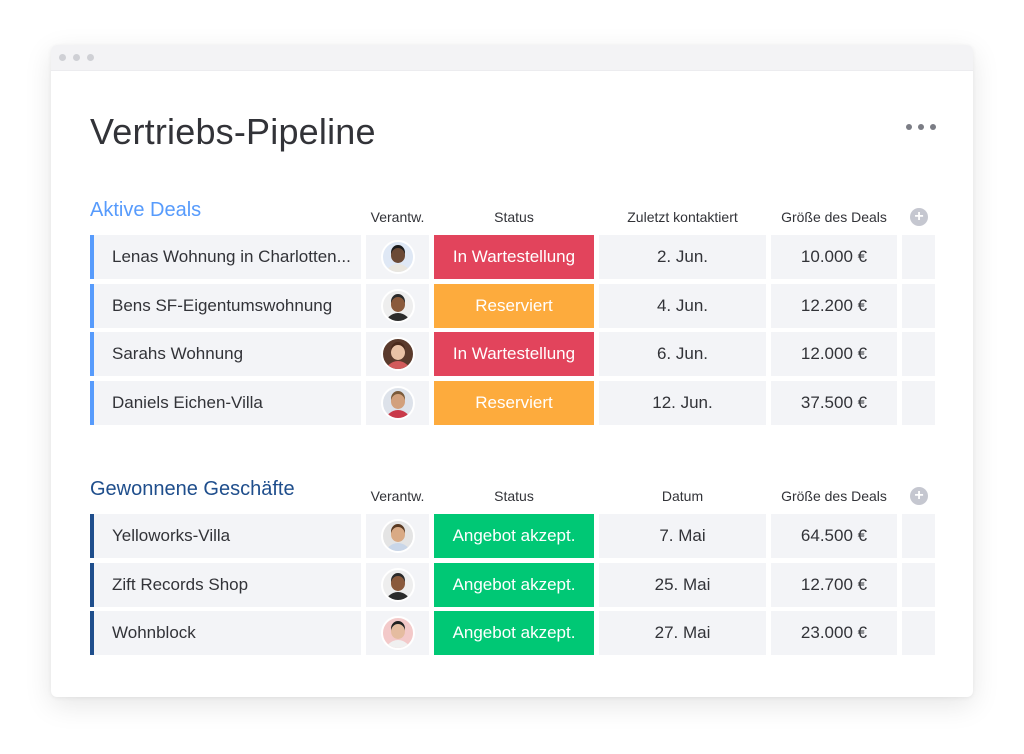 This screenshot has height=754, width=1024. I want to click on date-value: 6. Jun., so click(682, 353).